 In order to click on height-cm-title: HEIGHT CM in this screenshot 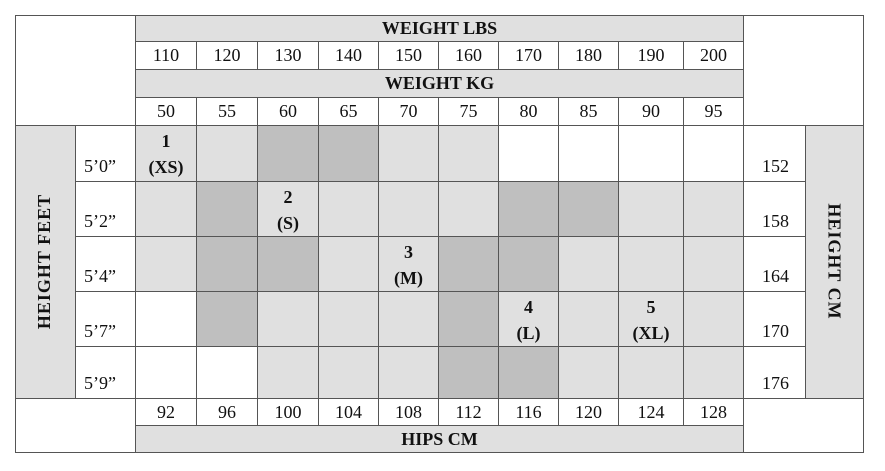, I will do `click(834, 261)`.